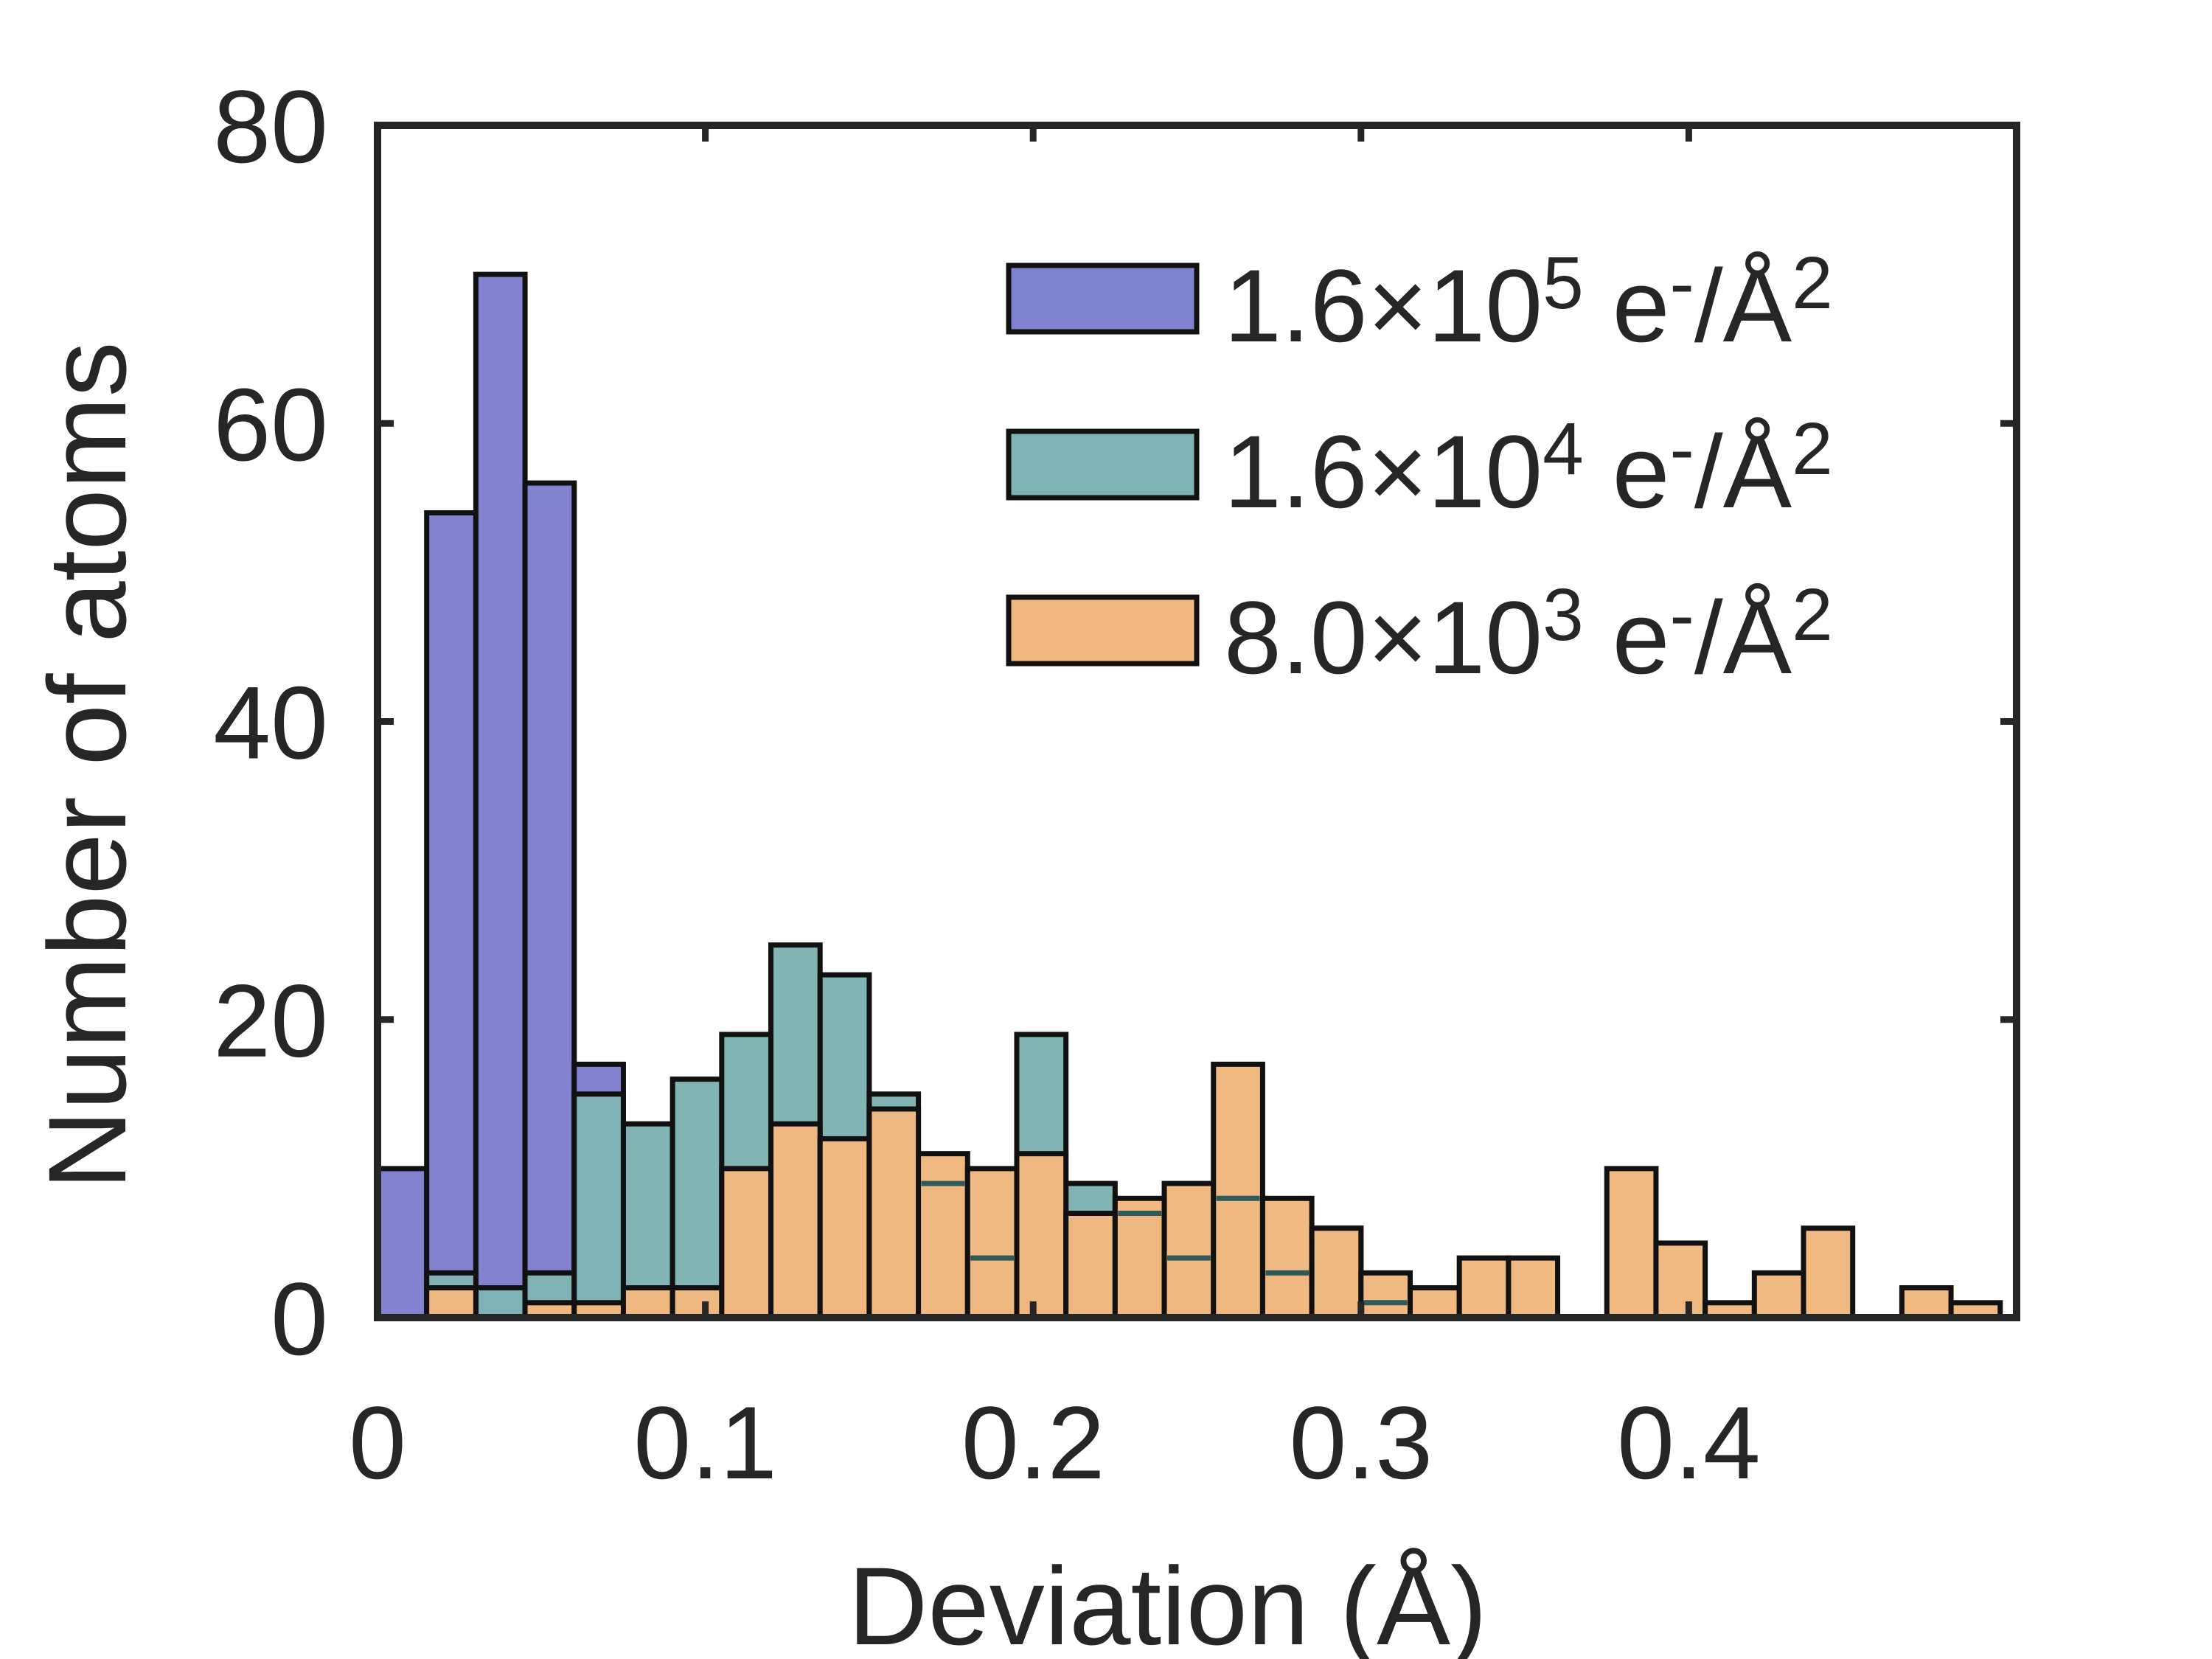 The height and width of the screenshot is (1659, 2212). Describe the element at coordinates (746, 1243) in the screenshot. I see `bar-series3-bin8` at that location.